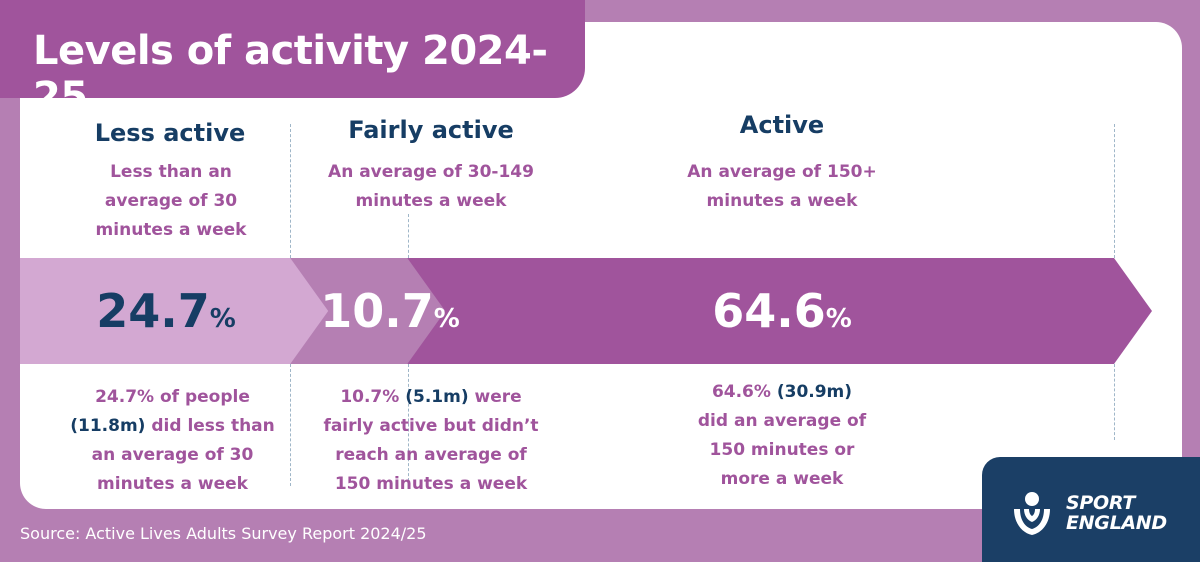  What do you see at coordinates (1114, 191) in the screenshot?
I see `divider-end-top` at bounding box center [1114, 191].